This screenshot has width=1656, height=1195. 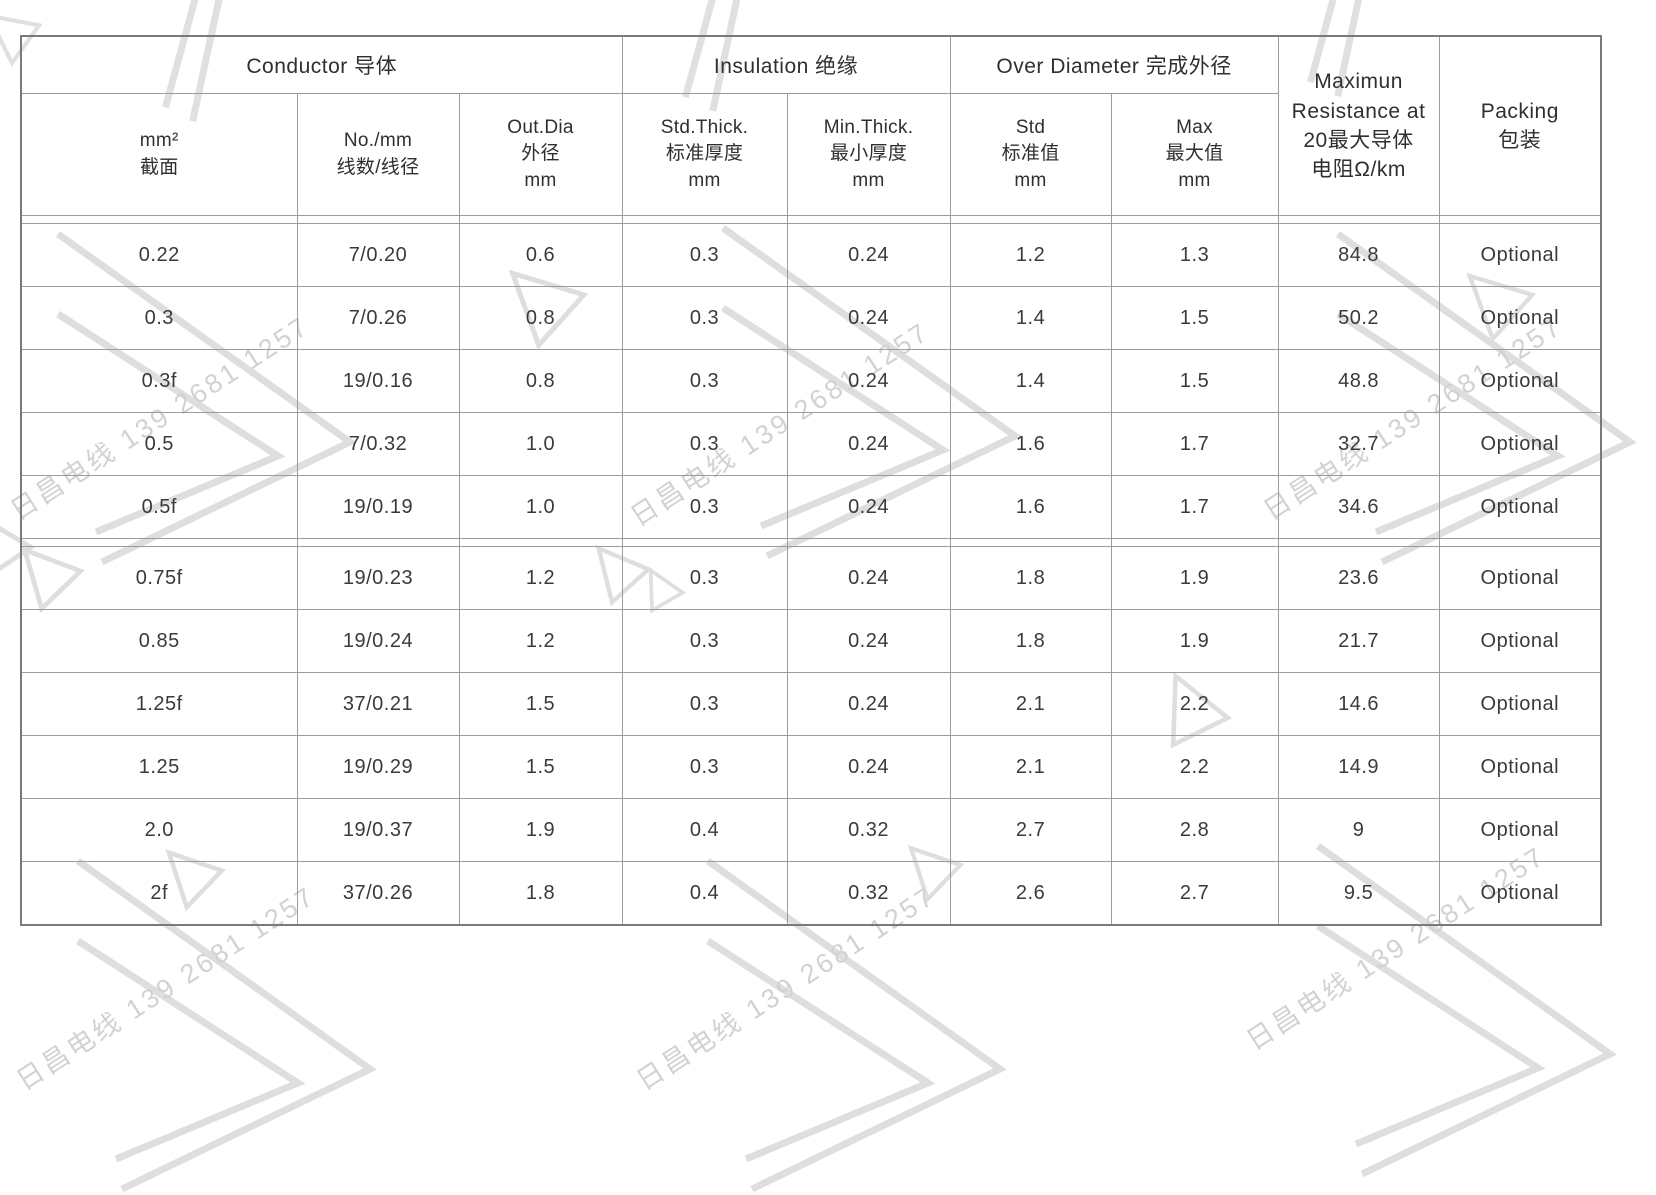 I want to click on cell: 48.8, so click(x=1358, y=381).